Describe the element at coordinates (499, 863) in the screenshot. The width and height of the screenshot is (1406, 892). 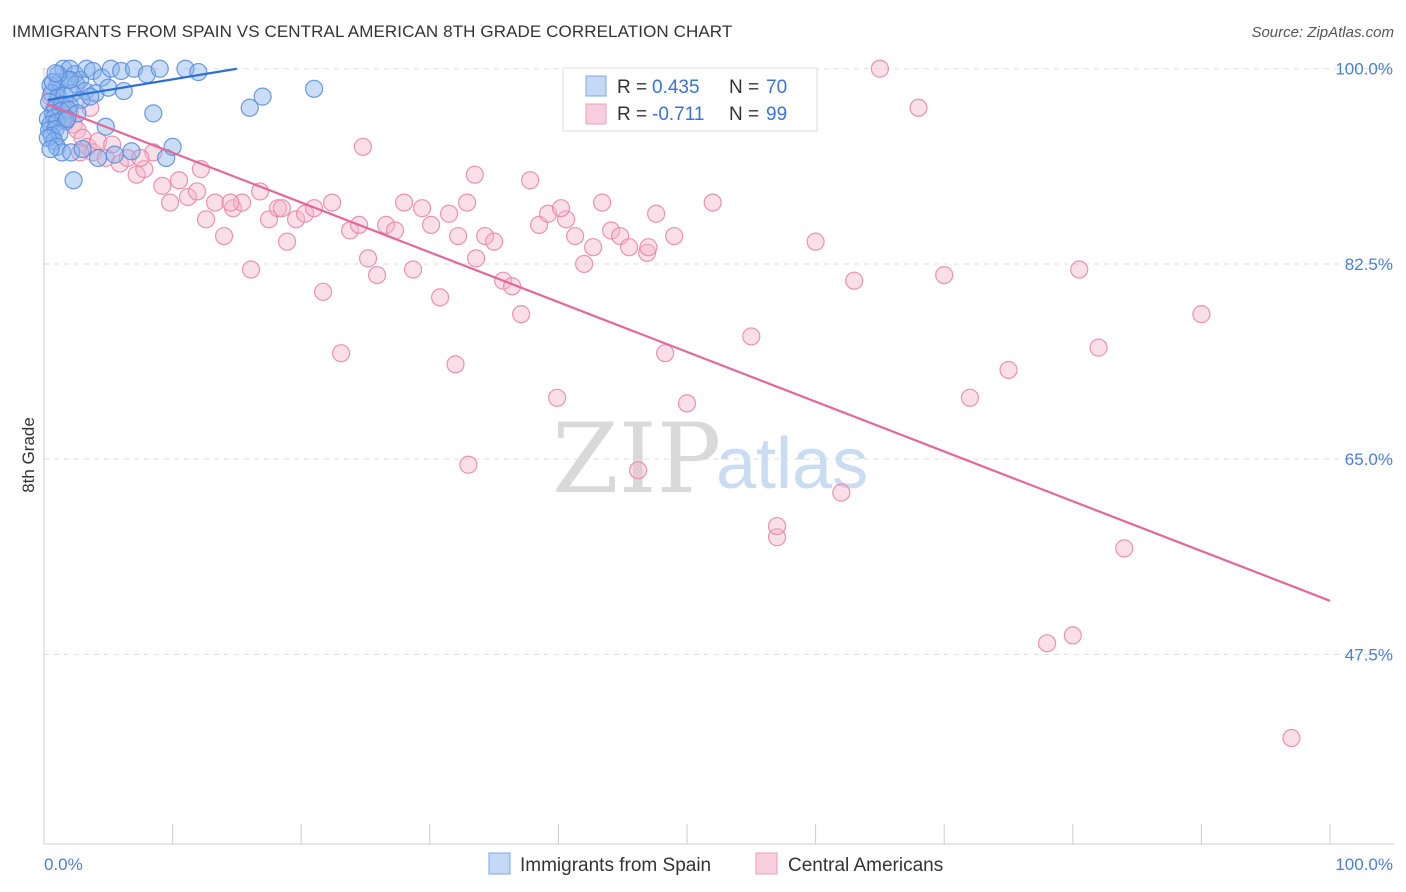
I see `bottom-legend-swatch-blue` at that location.